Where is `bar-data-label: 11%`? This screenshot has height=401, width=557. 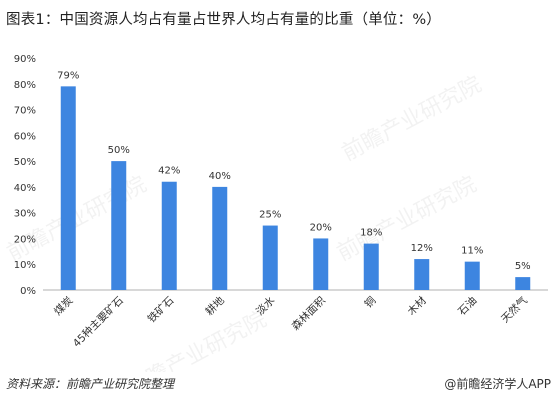
bar-data-label: 11% is located at coordinates (472, 251).